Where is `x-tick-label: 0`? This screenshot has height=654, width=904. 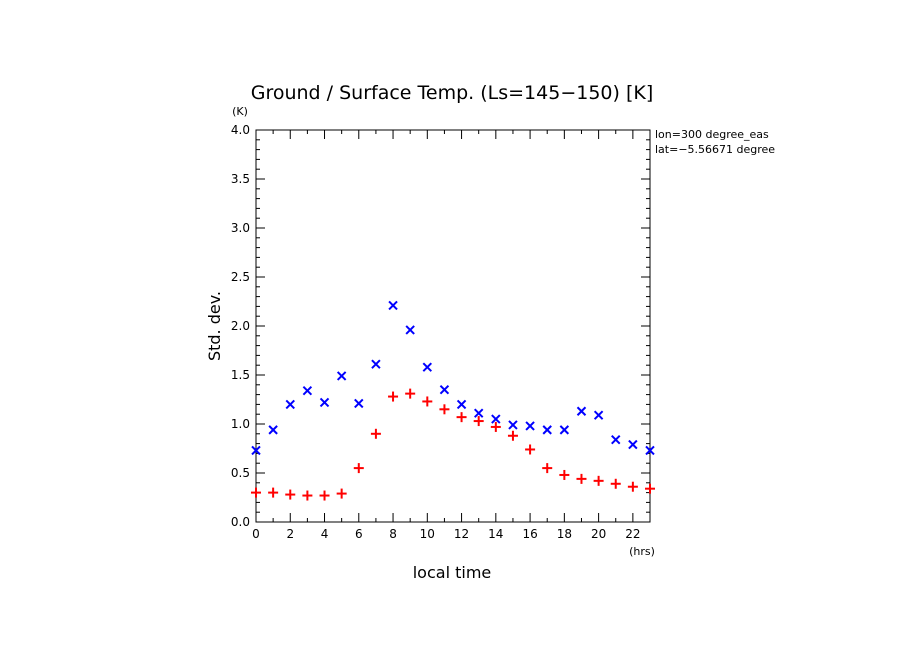 x-tick-label: 0 is located at coordinates (256, 534).